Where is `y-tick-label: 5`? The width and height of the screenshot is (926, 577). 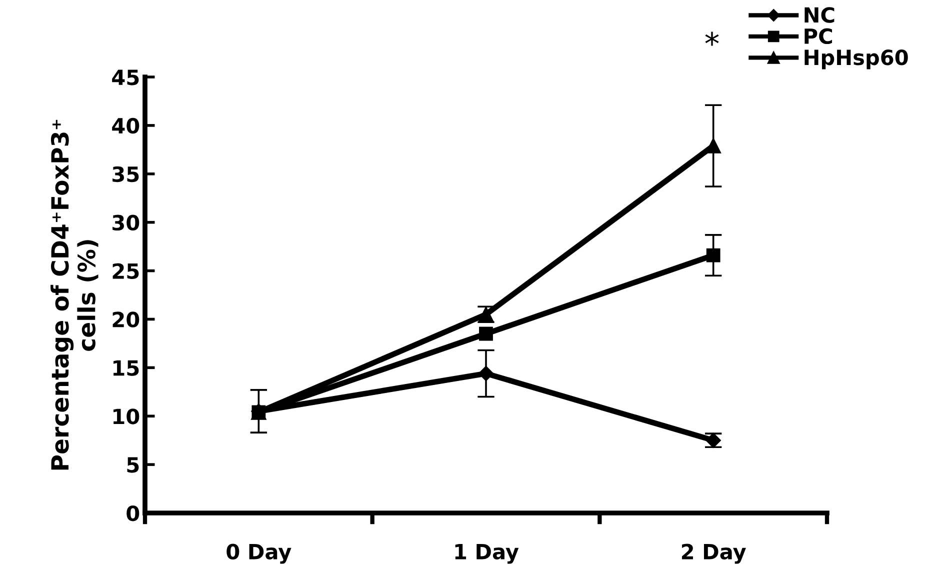 y-tick-label: 5 is located at coordinates (133, 465).